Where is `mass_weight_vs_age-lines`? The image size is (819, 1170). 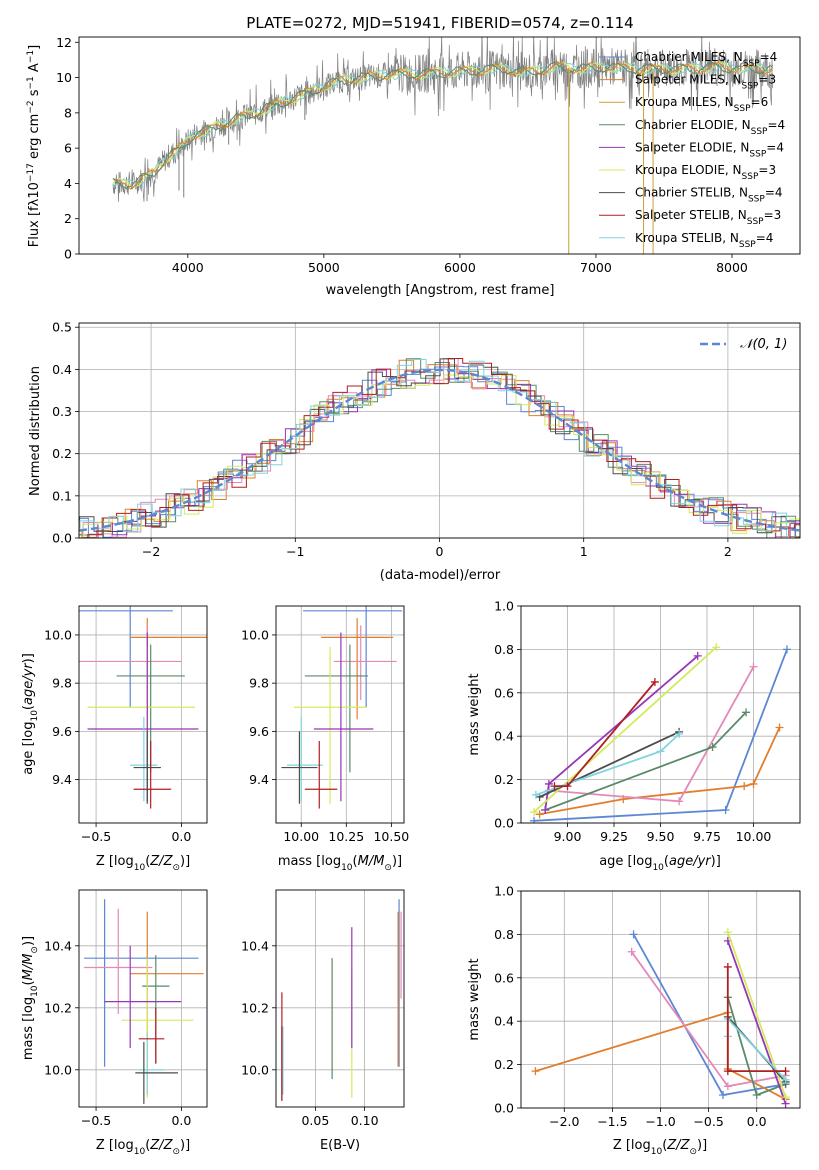
mass_weight_vs_age-lines is located at coordinates (660, 733).